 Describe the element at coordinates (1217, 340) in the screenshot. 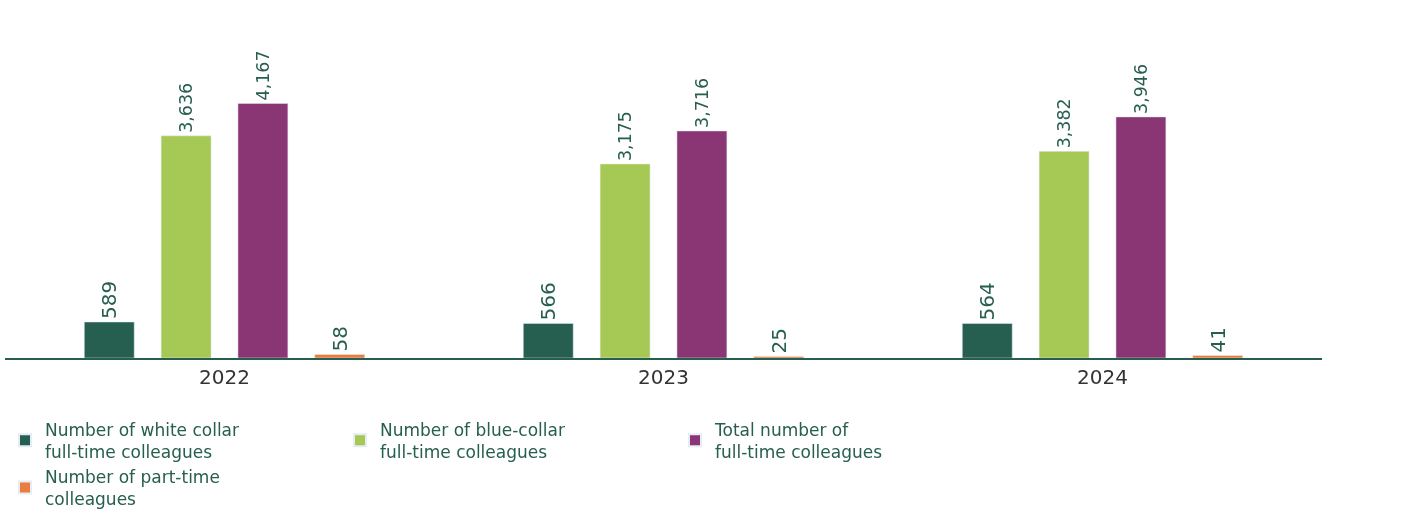

I see `data-label: 41` at that location.